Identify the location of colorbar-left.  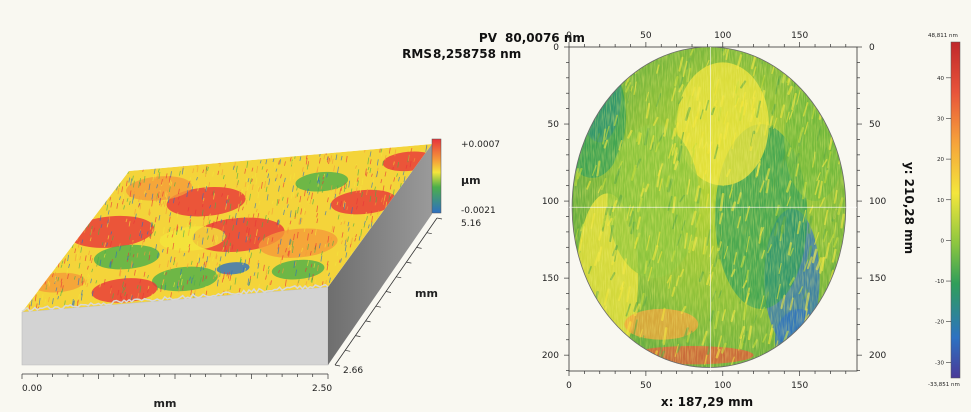
(436, 176).